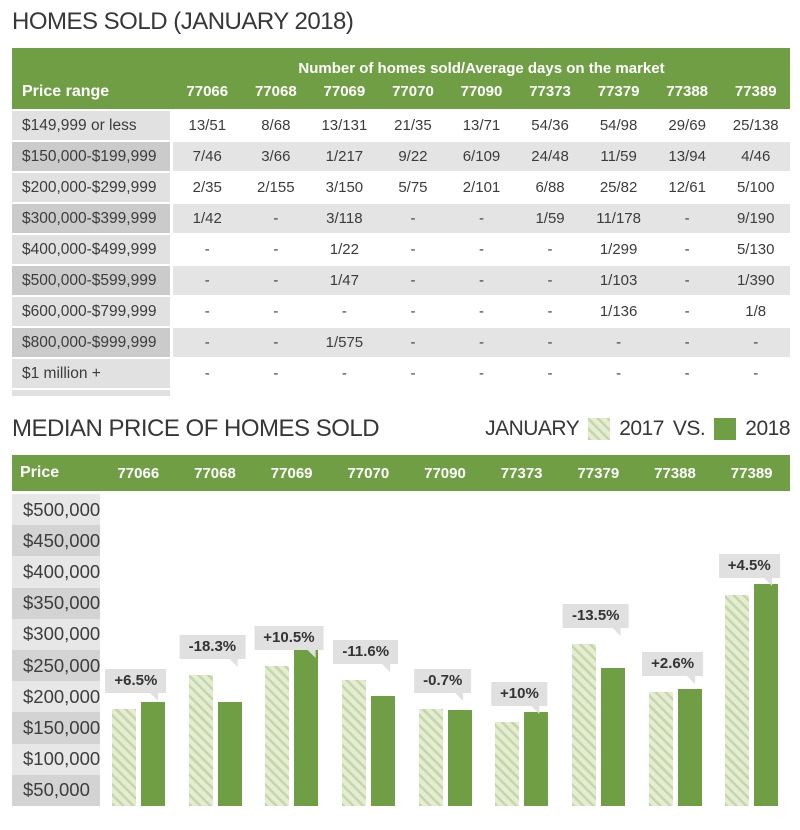 The width and height of the screenshot is (800, 830). What do you see at coordinates (368, 473) in the screenshot?
I see `chart-zip-header-77070: 77070` at bounding box center [368, 473].